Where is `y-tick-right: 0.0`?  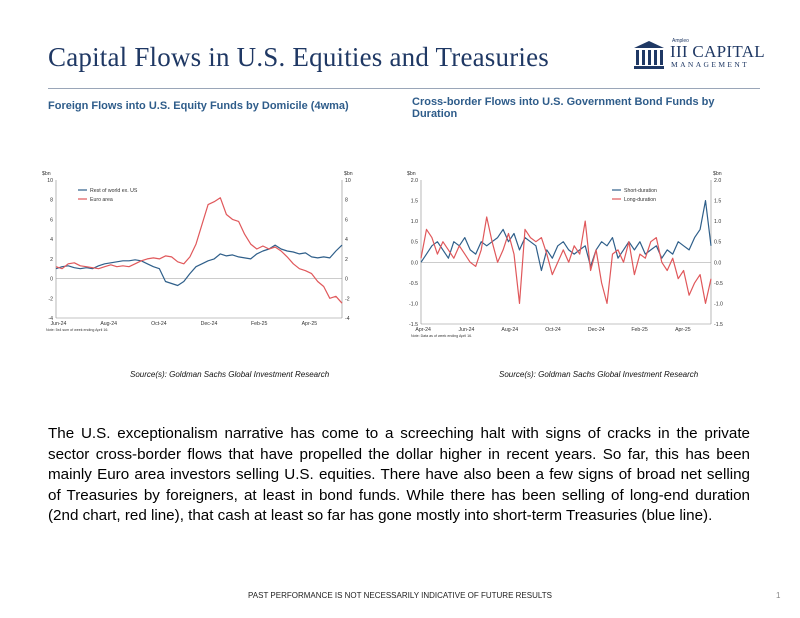 y-tick-right: 0.0 is located at coordinates (717, 263).